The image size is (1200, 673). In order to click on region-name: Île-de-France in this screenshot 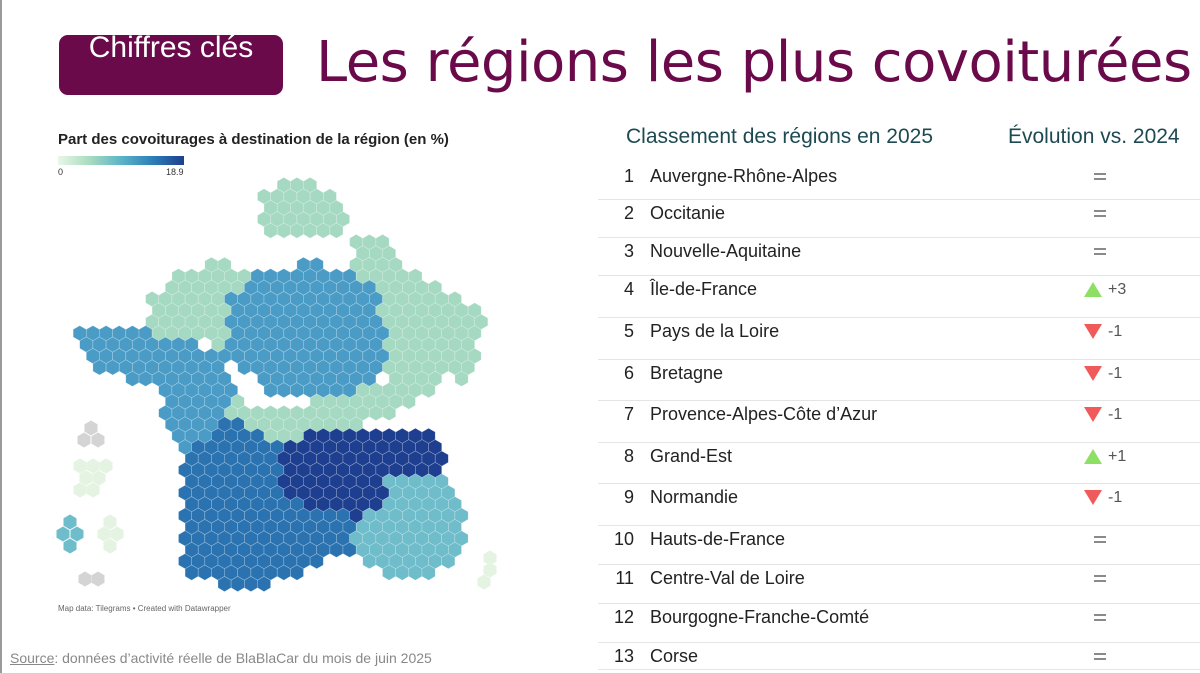, I will do `click(704, 289)`.